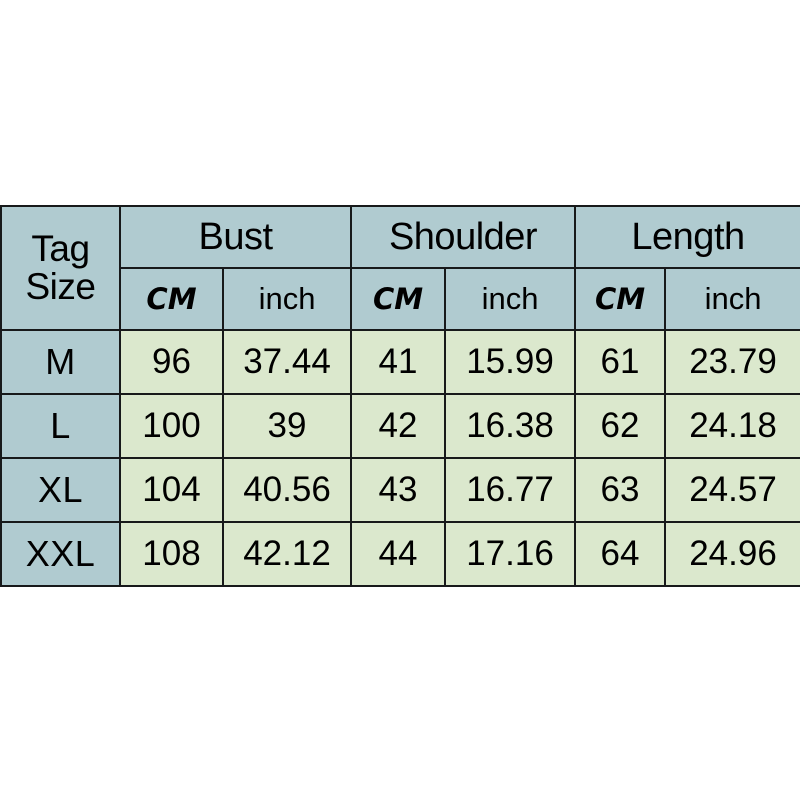  I want to click on cell-length-inch: 24.57, so click(732, 490).